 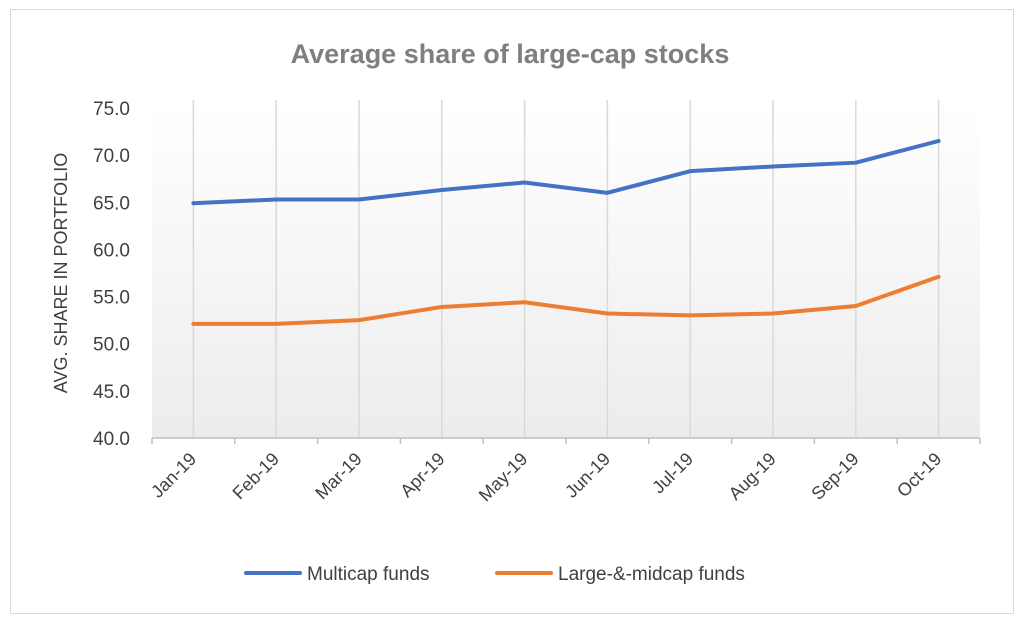 I want to click on y-axis-label: AVG. SHARE IN PORTFOLIO, so click(x=61, y=273).